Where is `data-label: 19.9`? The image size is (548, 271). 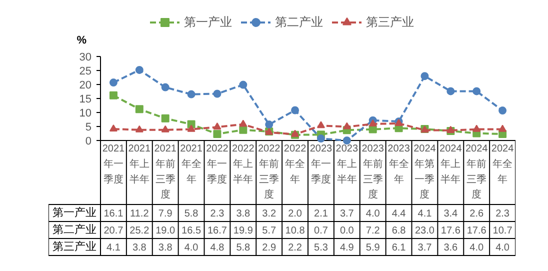
data-label: 19.9 is located at coordinates (243, 231).